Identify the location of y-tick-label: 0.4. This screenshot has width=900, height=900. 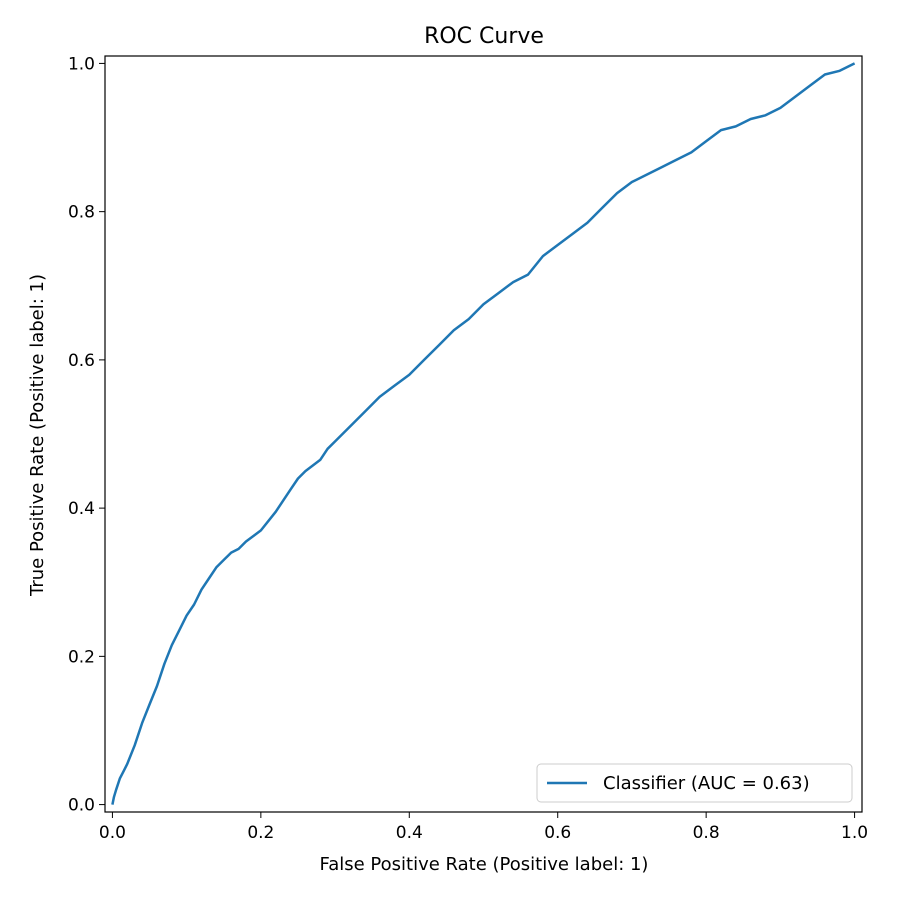
(81, 509).